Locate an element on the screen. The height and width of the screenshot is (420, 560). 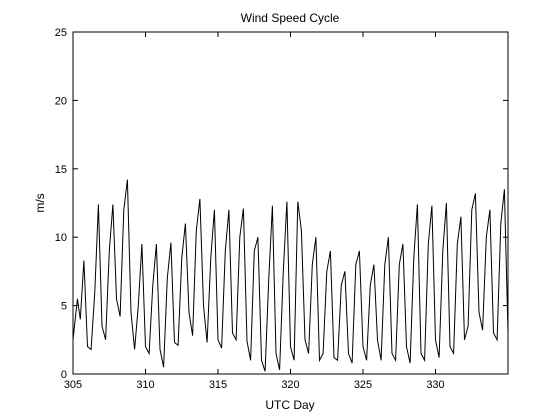
x-tick-label: 315 is located at coordinates (218, 385).